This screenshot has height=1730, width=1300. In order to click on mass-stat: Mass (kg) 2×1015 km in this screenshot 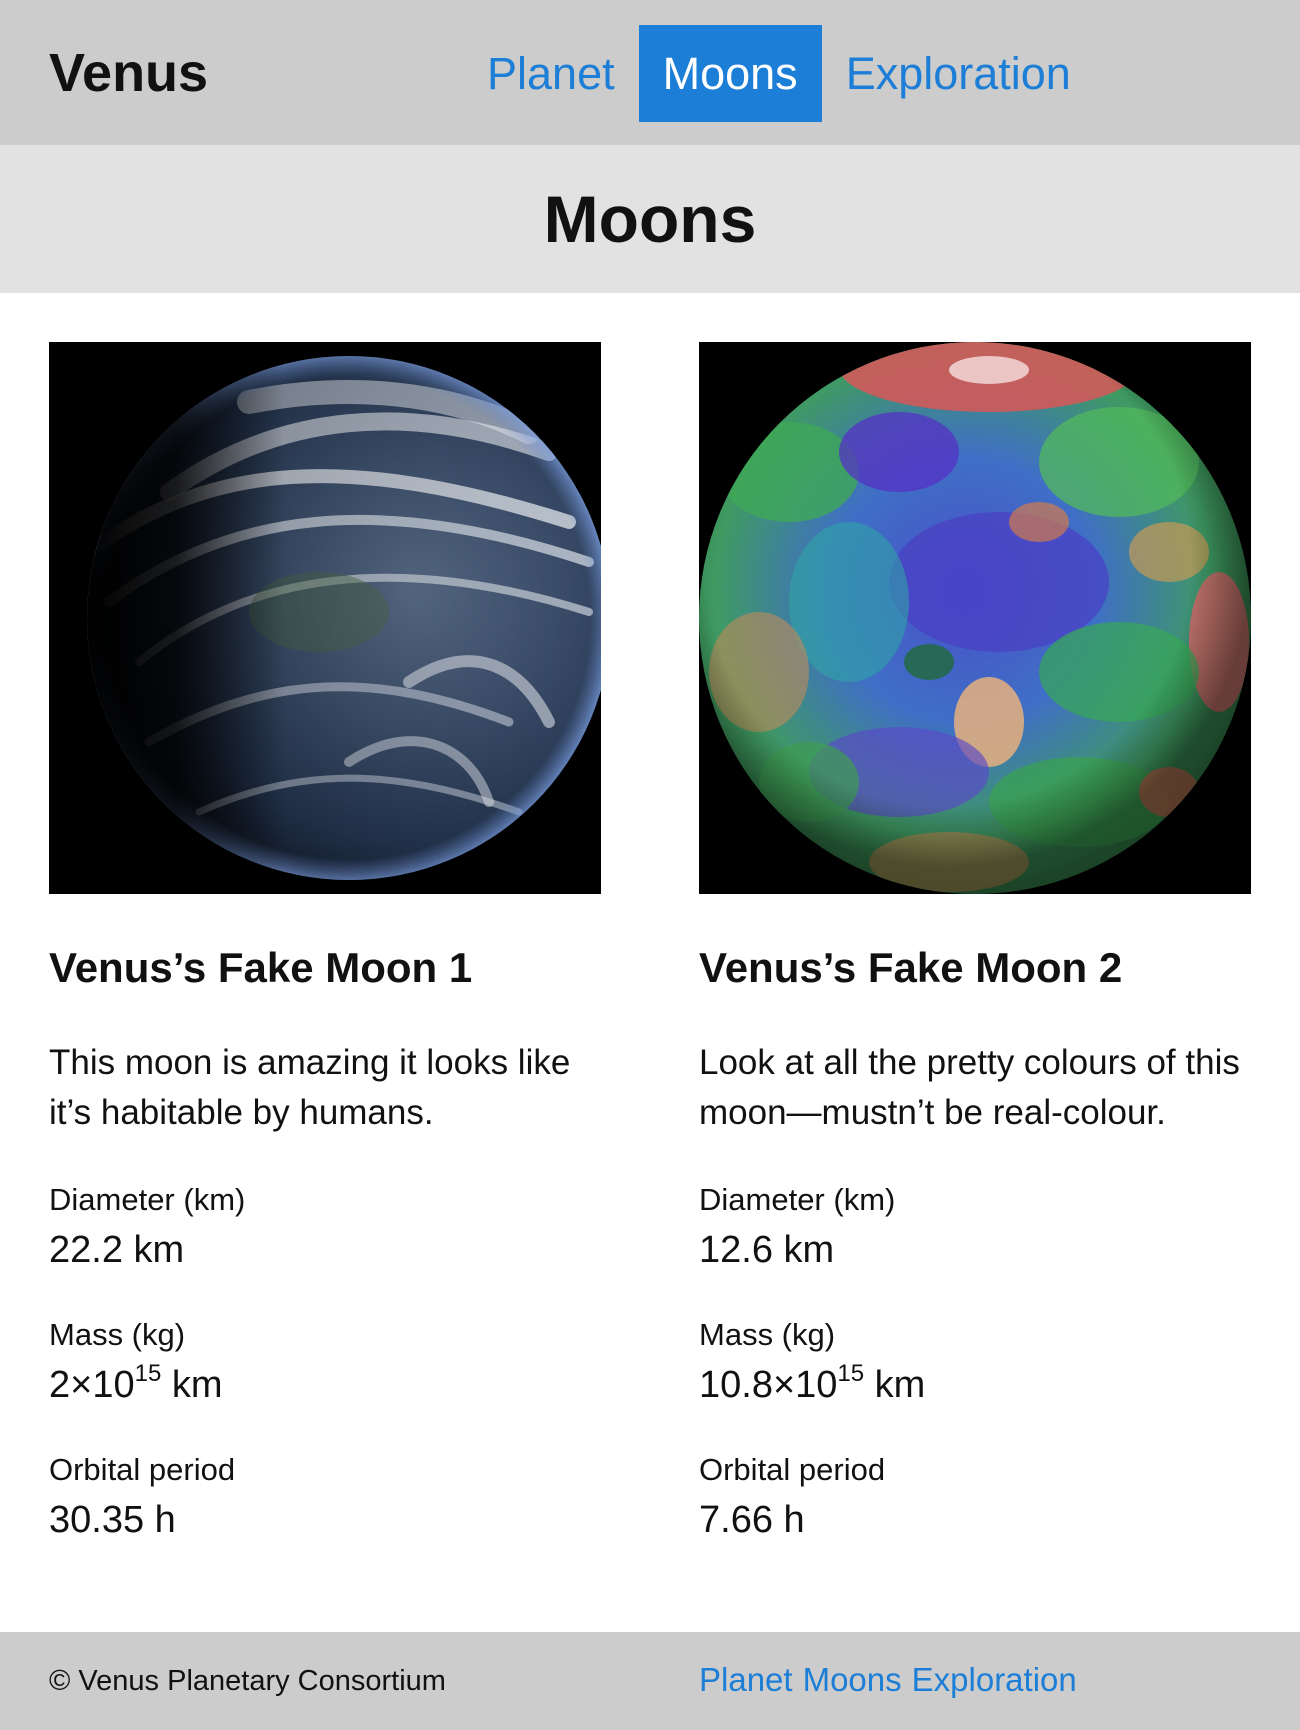, I will do `click(325, 1362)`.